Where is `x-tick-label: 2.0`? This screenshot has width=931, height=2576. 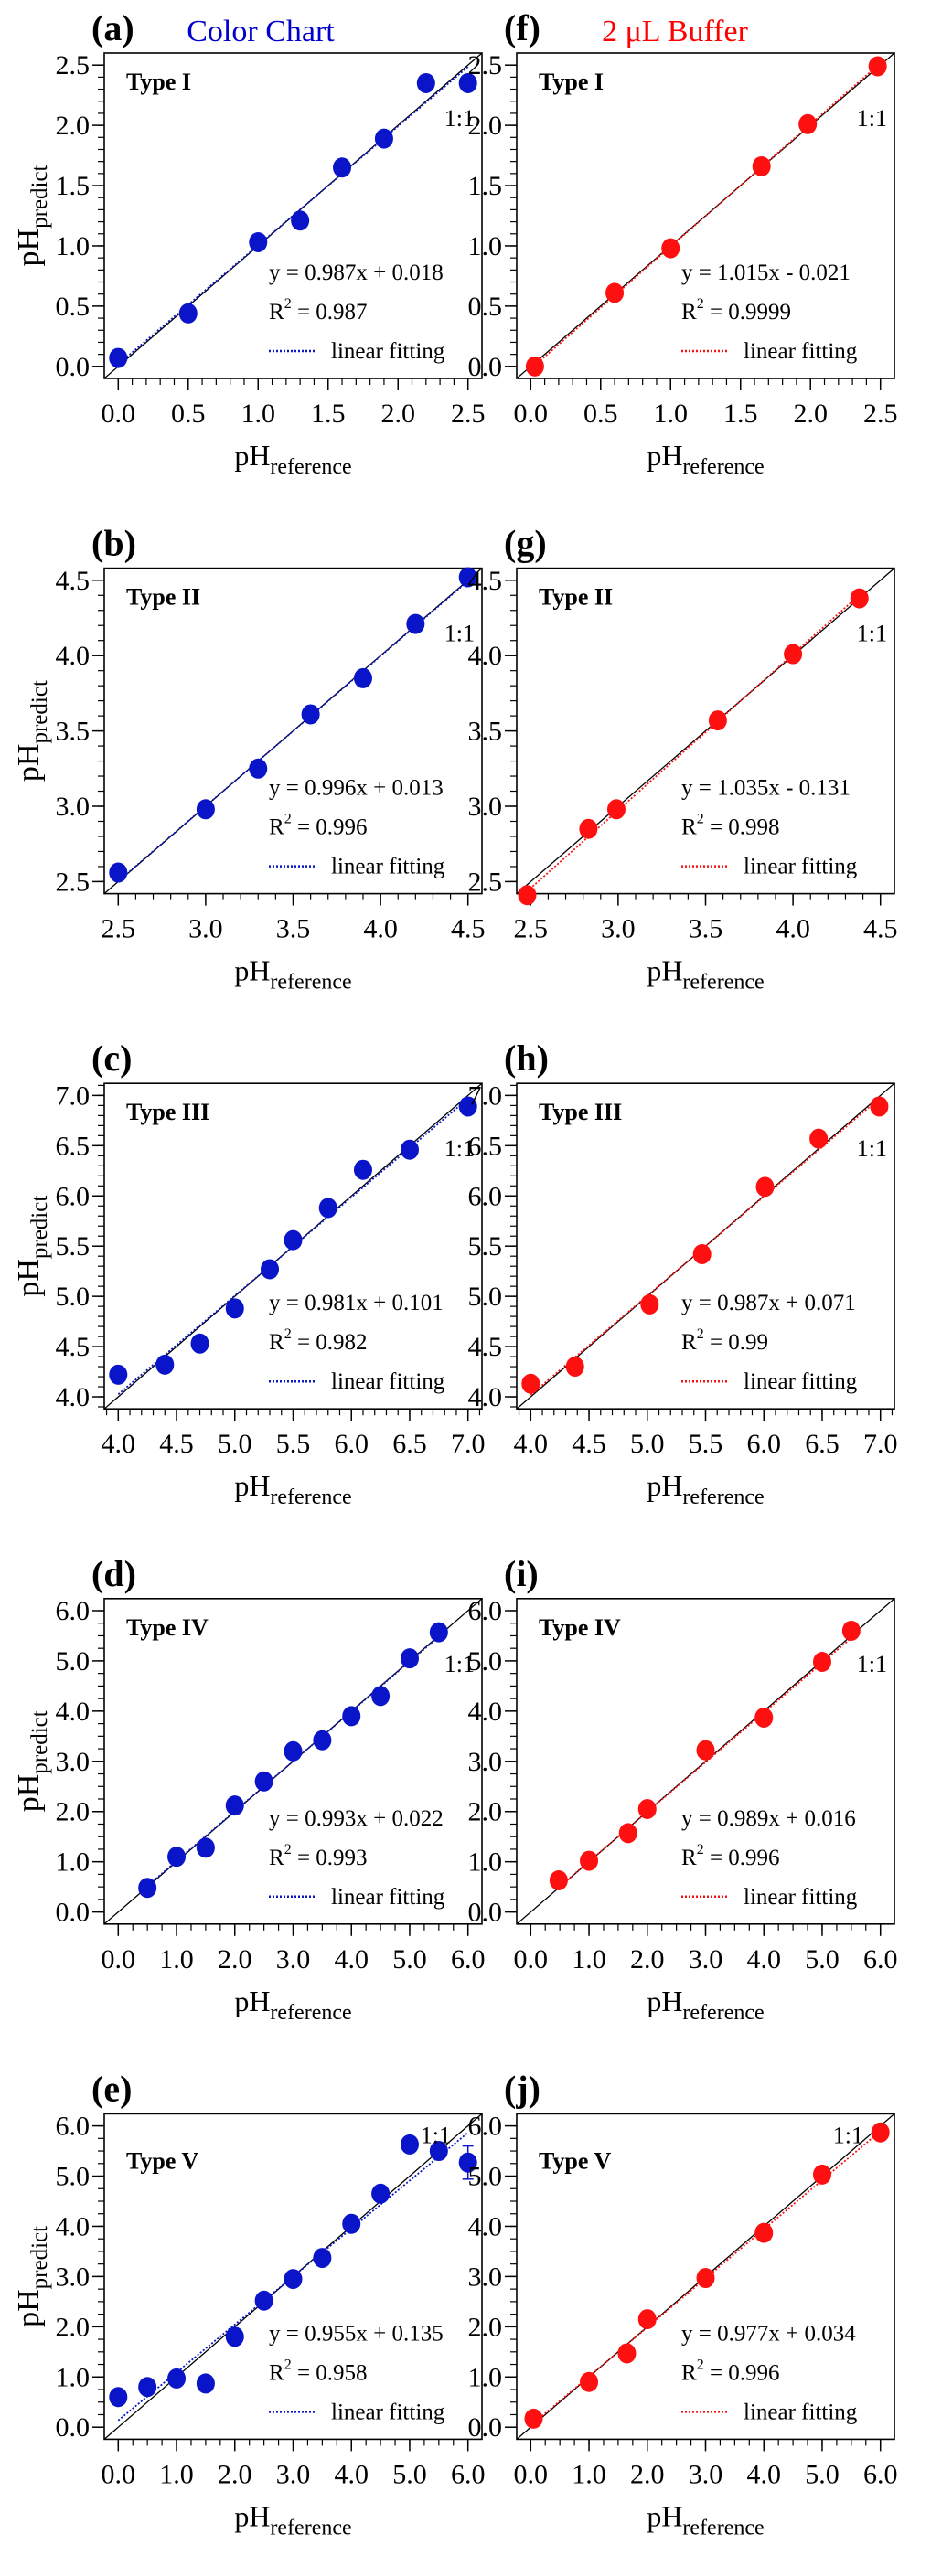 x-tick-label: 2.0 is located at coordinates (647, 2474).